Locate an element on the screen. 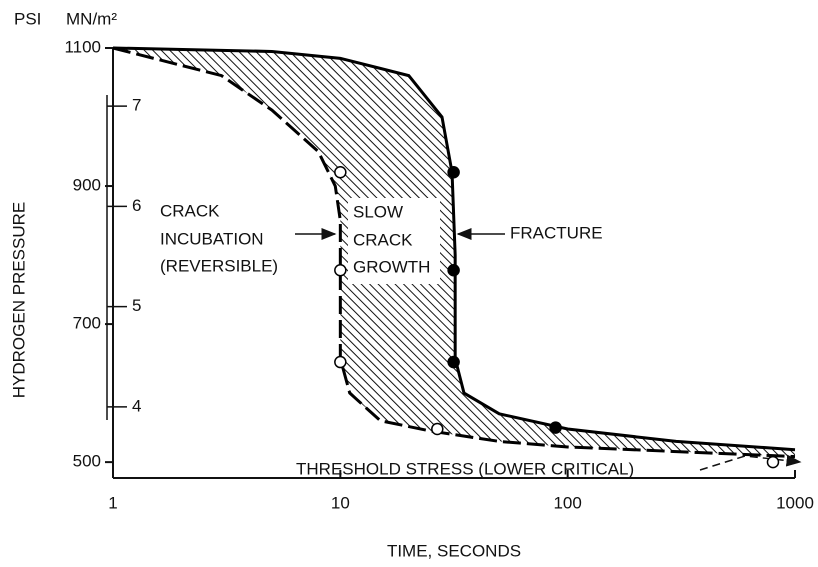  y-tick-label: 900 is located at coordinates (87, 185).